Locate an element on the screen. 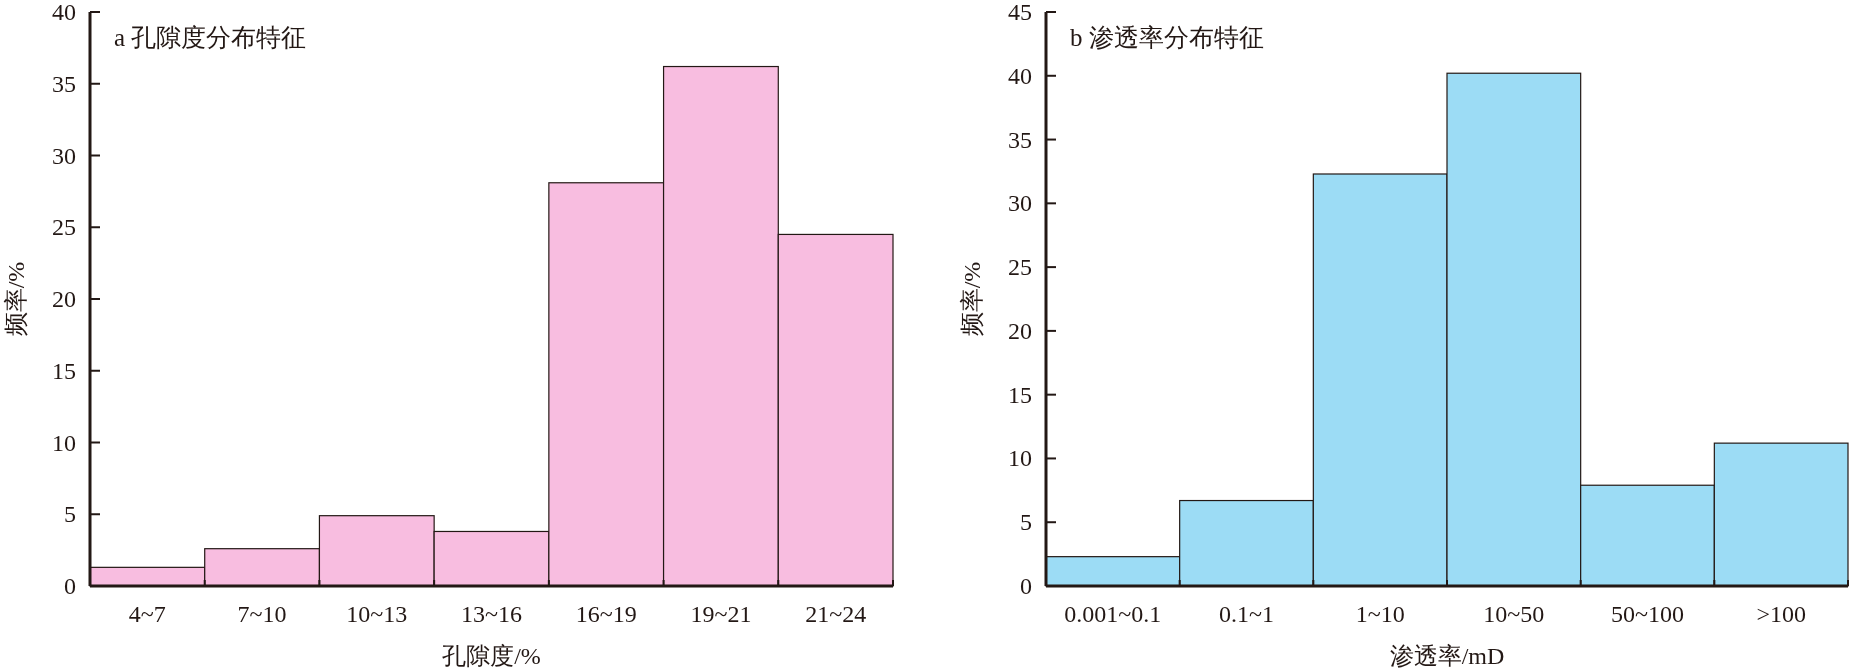 Image resolution: width=1855 pixels, height=671 pixels. x-tick-label: 0.001~0.1 is located at coordinates (1113, 614).